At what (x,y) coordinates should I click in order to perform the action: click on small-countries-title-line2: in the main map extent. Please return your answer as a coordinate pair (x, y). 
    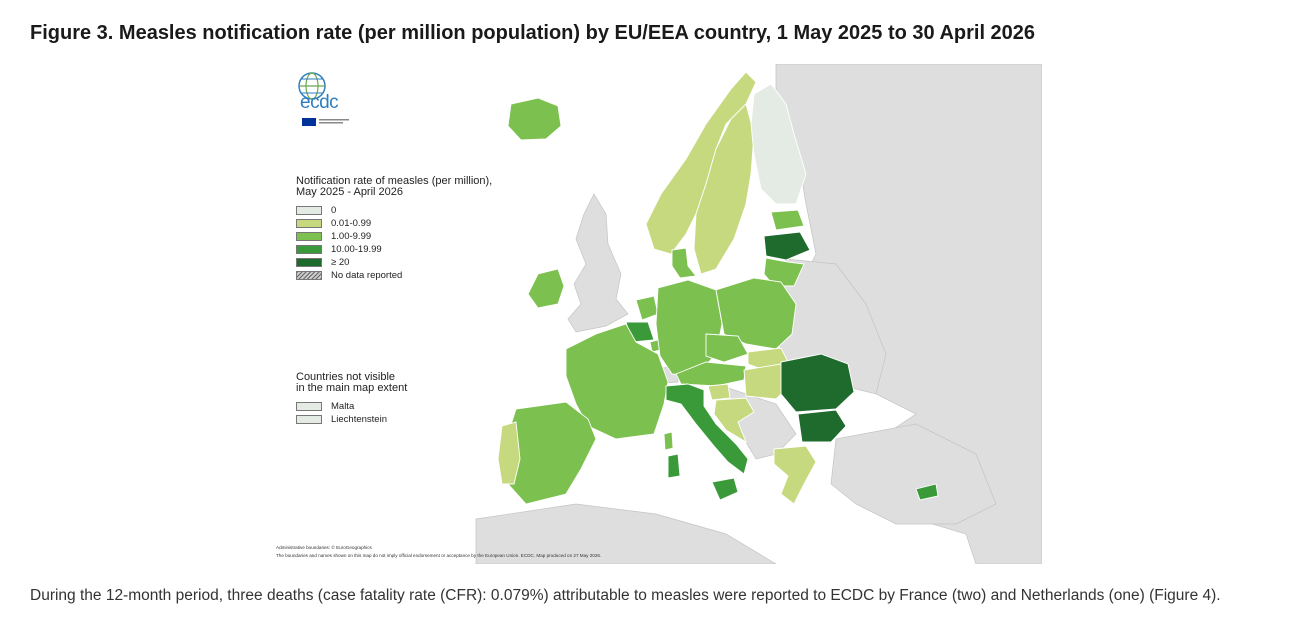
    Looking at the image, I should click on (352, 388).